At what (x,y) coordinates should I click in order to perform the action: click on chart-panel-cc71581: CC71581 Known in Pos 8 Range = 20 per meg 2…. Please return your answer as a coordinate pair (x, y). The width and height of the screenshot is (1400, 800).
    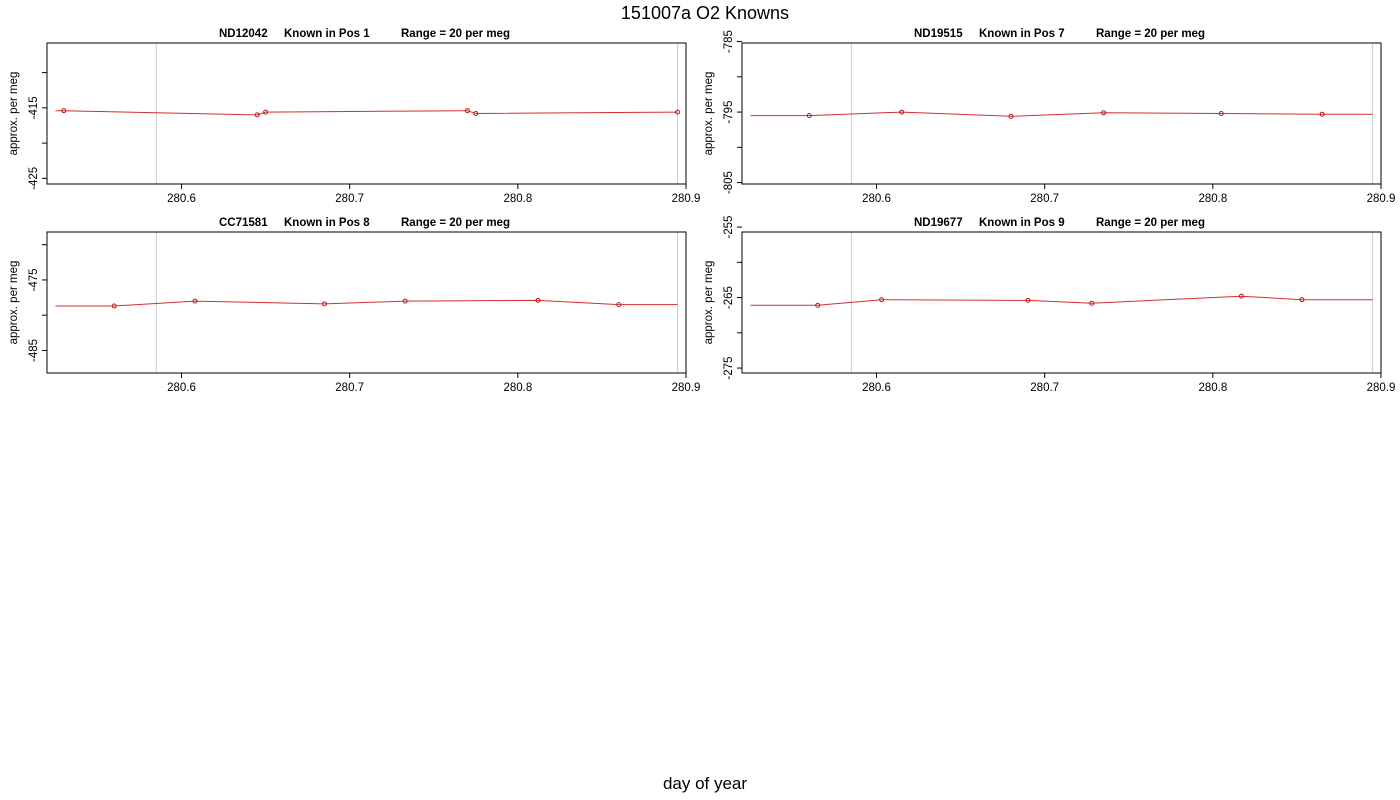
    Looking at the image, I should click on (354, 305).